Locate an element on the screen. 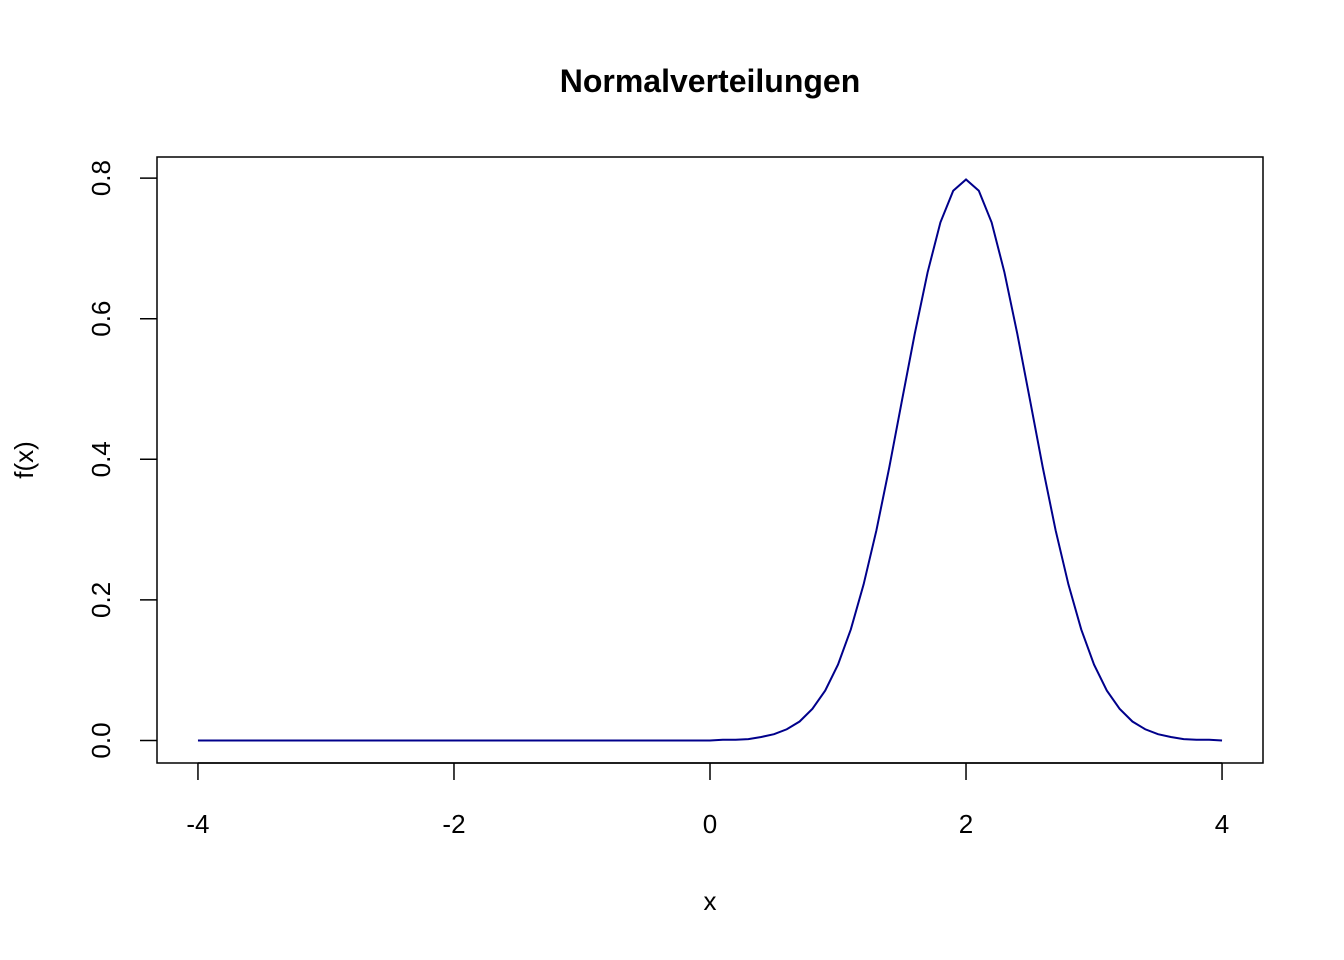  y-tick-label: 0.2 is located at coordinates (101, 600).